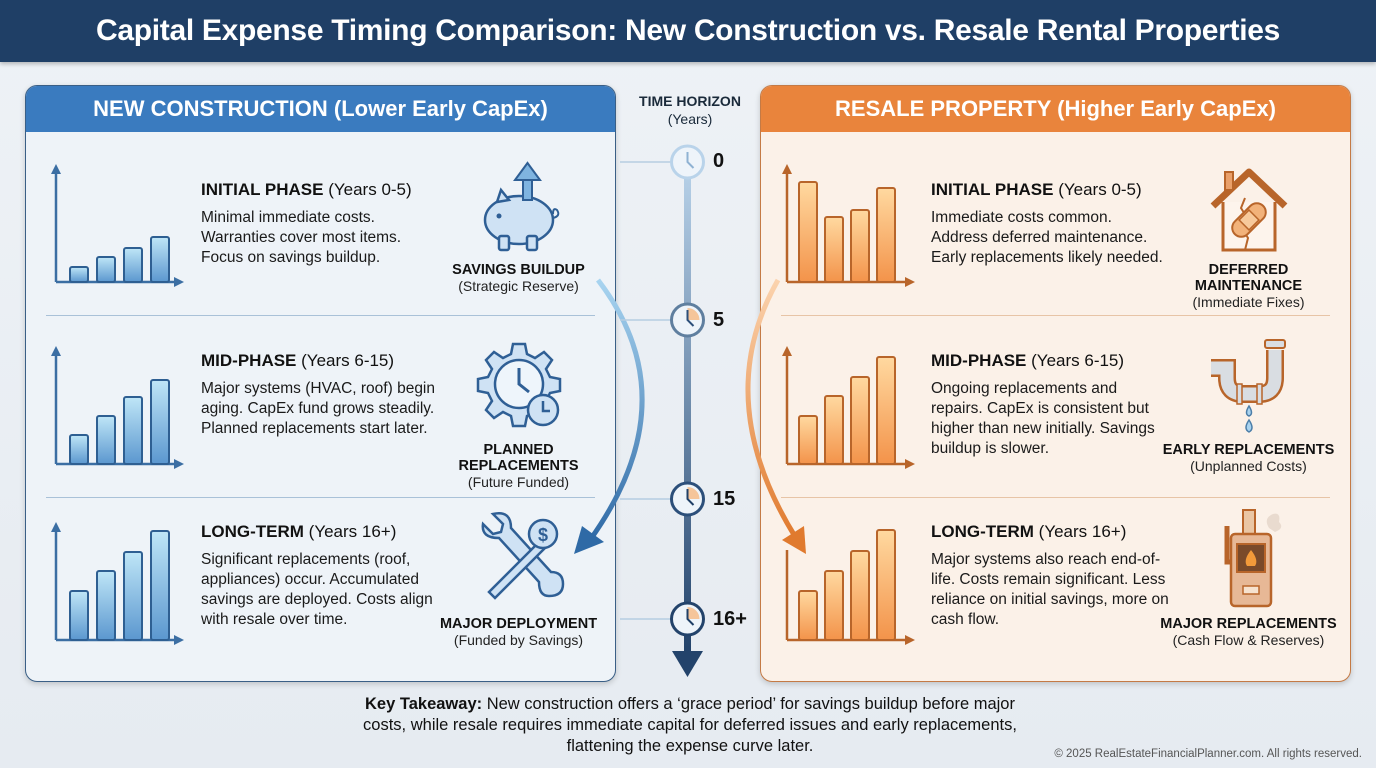 The image size is (1376, 768). I want to click on icon-label: MAJOR REPLACEMENTS, so click(1248, 624).